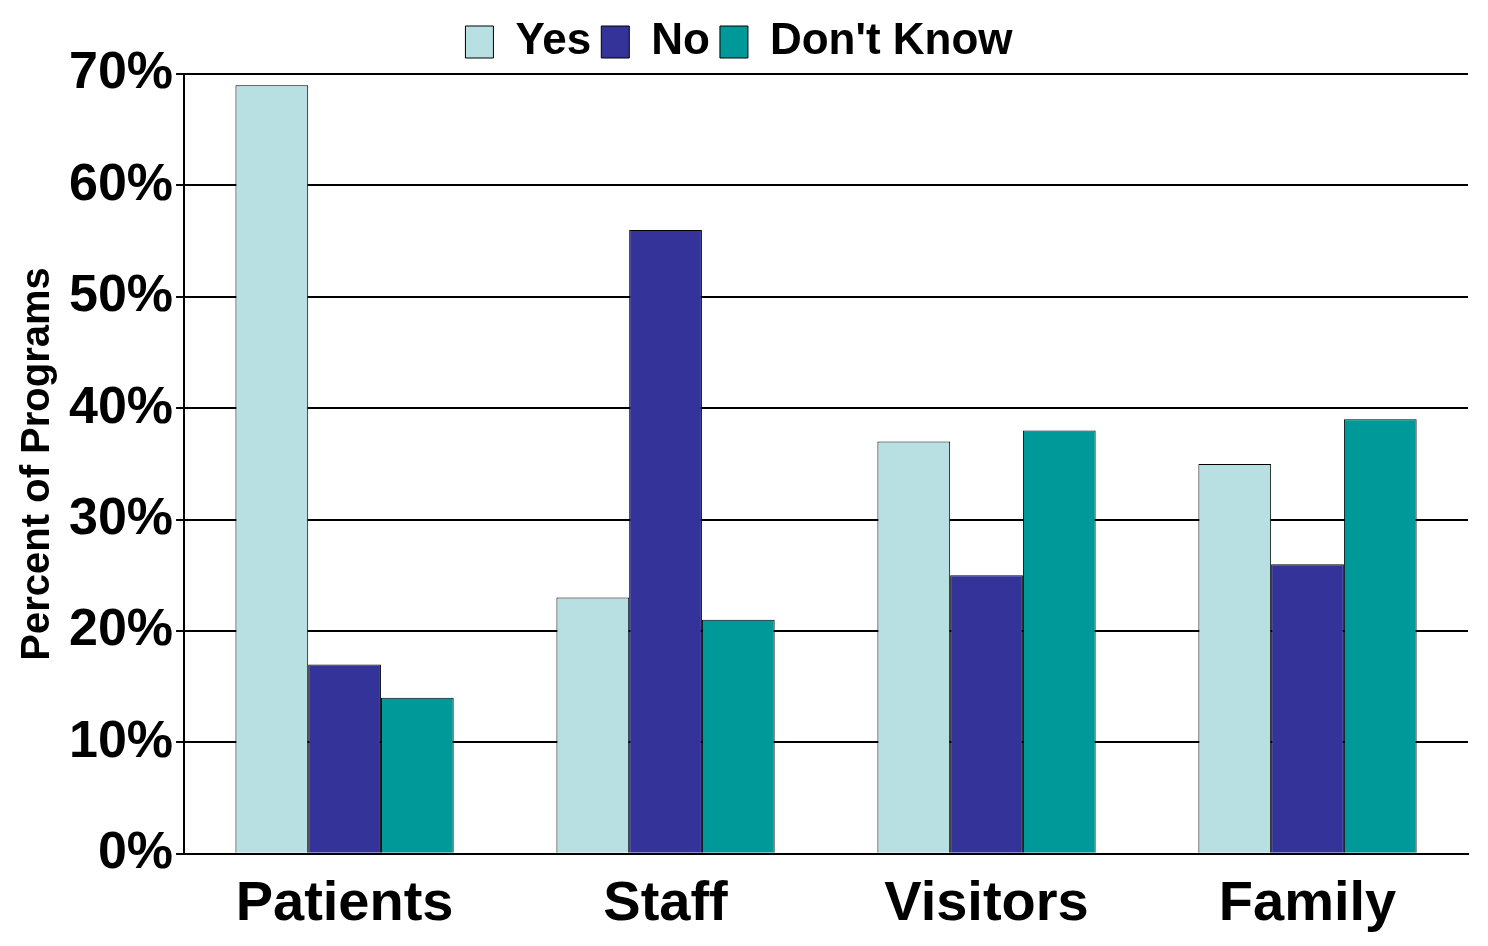 The width and height of the screenshot is (1488, 946). What do you see at coordinates (986, 900) in the screenshot?
I see `x-tick-label: Visitors` at bounding box center [986, 900].